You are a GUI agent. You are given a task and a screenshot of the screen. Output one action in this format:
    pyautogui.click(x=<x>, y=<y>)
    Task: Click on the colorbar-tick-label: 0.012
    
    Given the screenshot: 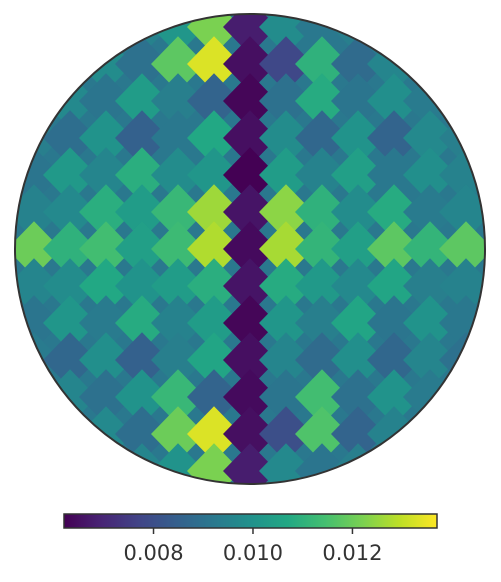 What is the action you would take?
    pyautogui.click(x=352, y=553)
    